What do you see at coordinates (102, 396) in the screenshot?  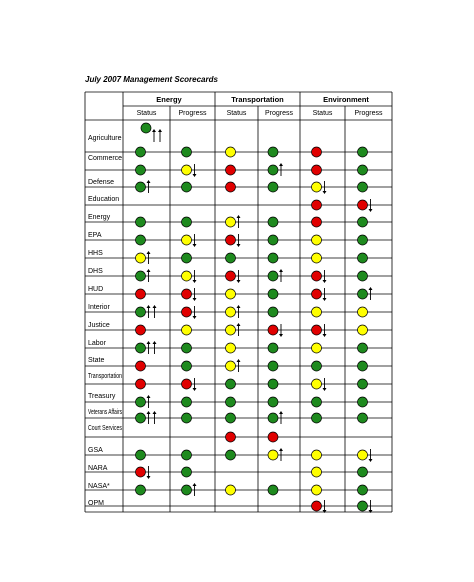 I see `agency-label: Treasury` at bounding box center [102, 396].